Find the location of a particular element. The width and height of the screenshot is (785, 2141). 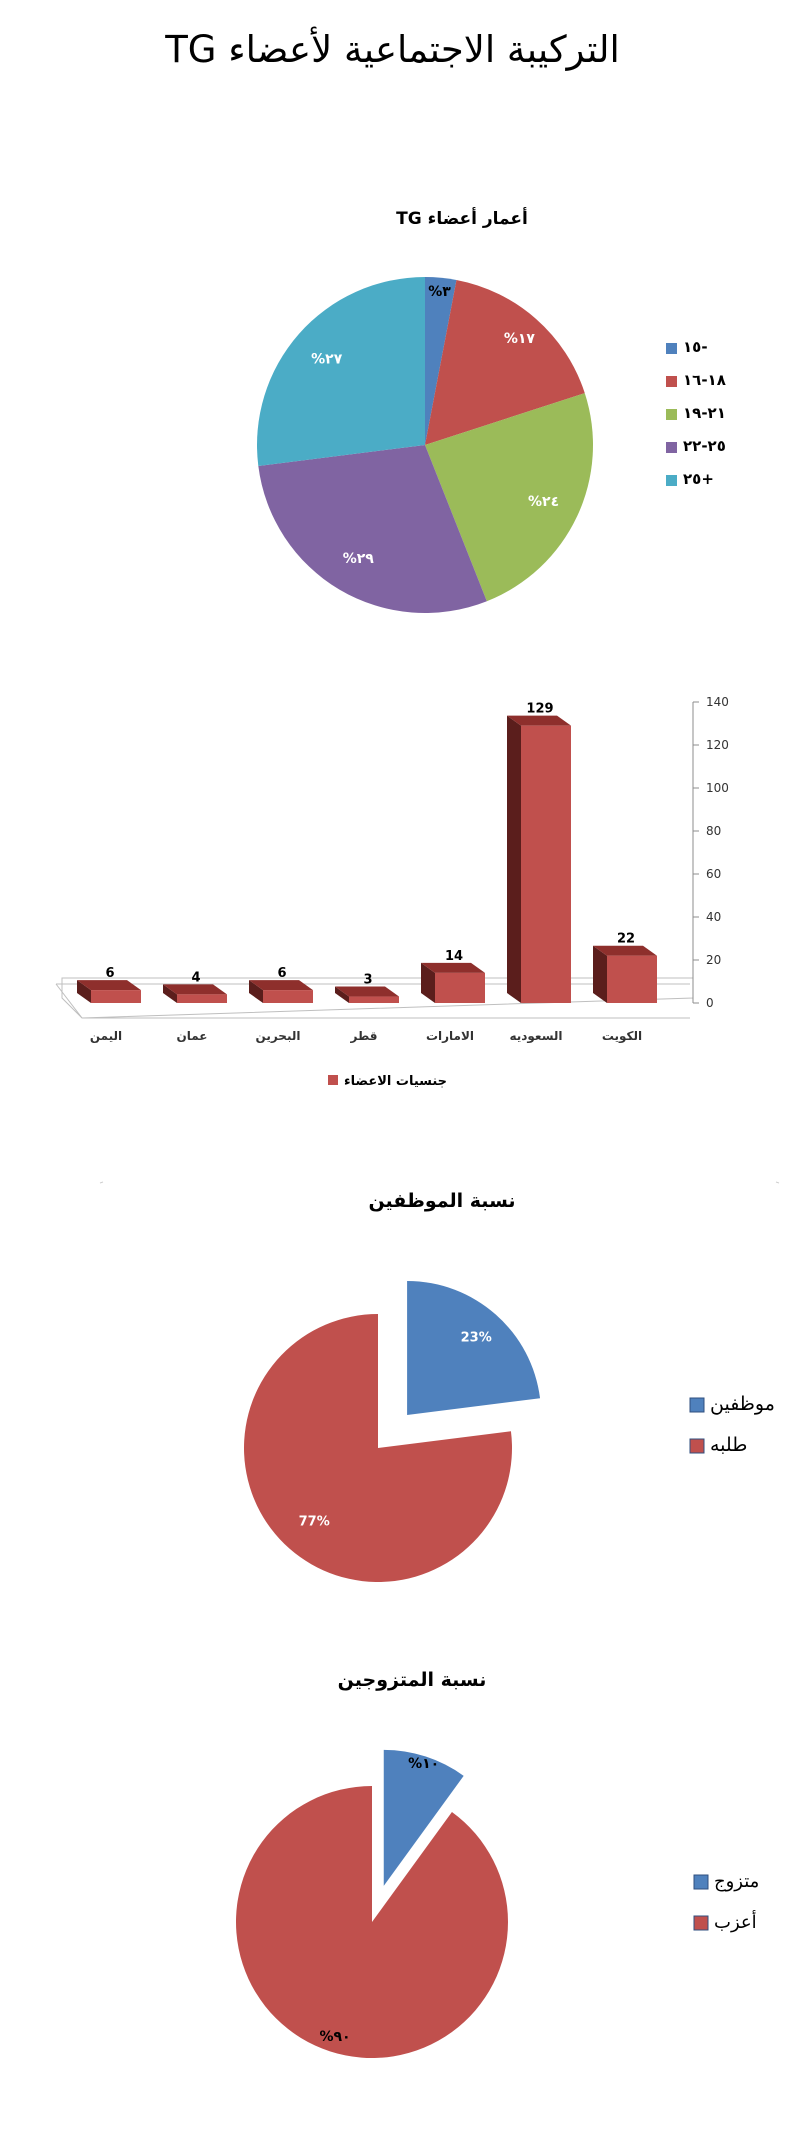

category-label: الامارات is located at coordinates (450, 1036).